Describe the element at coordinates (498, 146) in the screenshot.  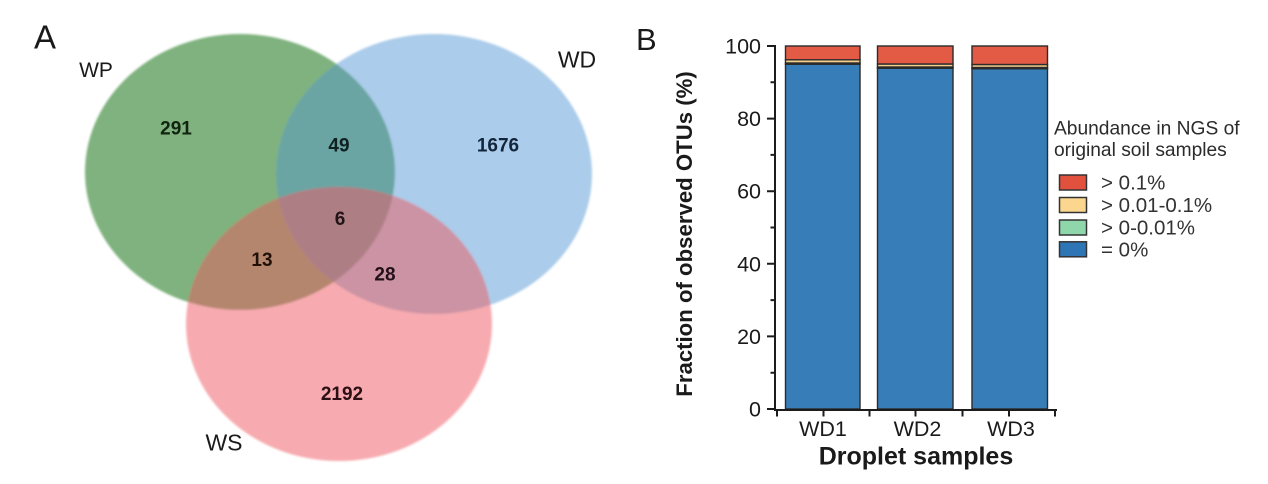
I see `svg-text: 1676` at that location.